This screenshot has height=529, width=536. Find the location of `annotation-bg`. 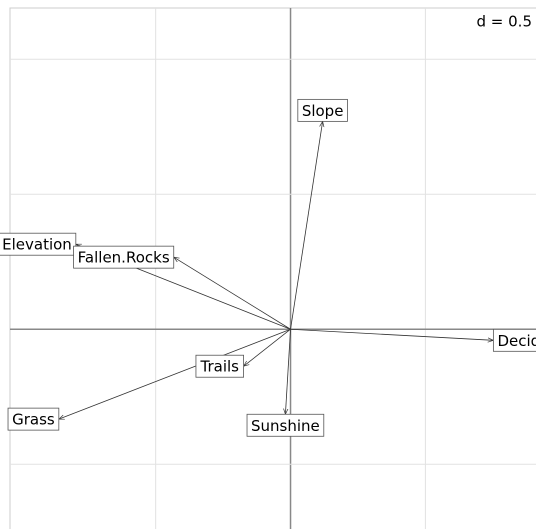

annotation-bg is located at coordinates (504, 21).